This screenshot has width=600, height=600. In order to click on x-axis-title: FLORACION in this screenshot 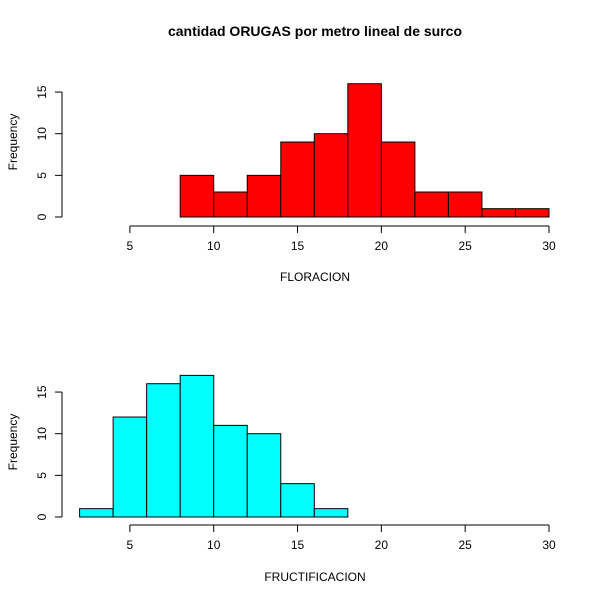, I will do `click(315, 277)`.